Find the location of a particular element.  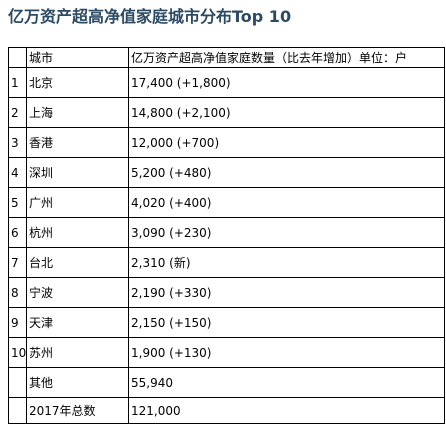

table-row: 6 杭州 3,090 (+230) is located at coordinates (226, 232).